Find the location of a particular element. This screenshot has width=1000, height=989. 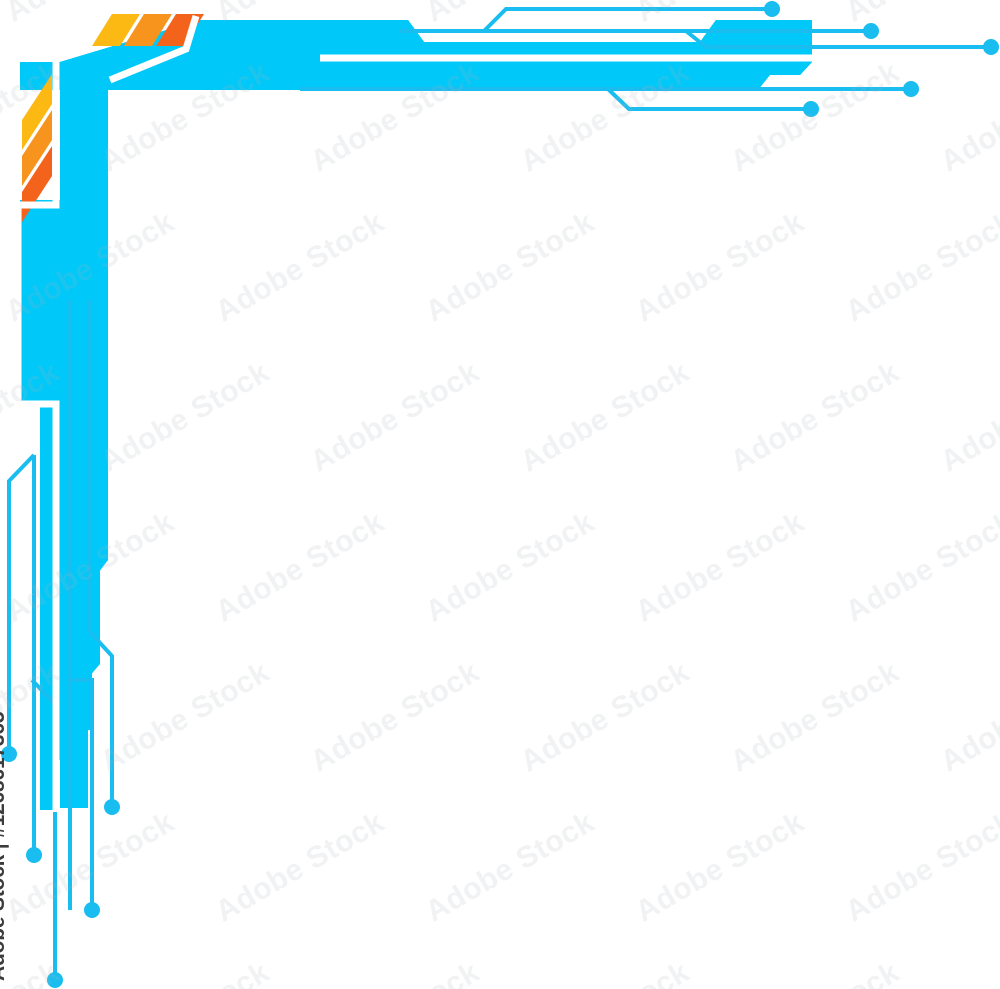

trace-left-4-path is located at coordinates (82, 794).